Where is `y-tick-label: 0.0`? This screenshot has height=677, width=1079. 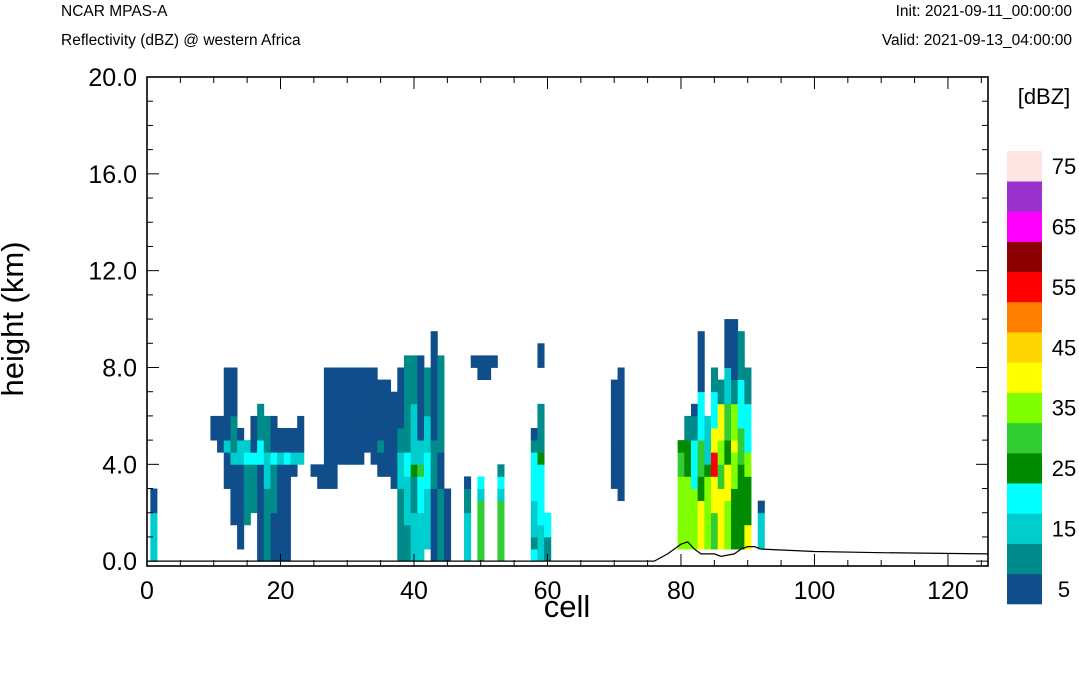 y-tick-label: 0.0 is located at coordinates (119, 562).